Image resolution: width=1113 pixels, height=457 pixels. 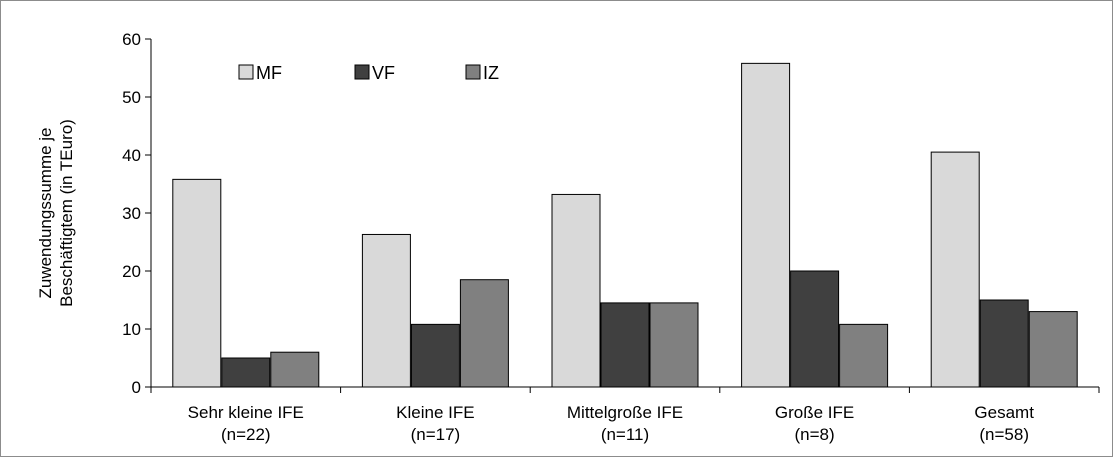 I want to click on x-category-label: Sehr kleine IFE, so click(x=246, y=412).